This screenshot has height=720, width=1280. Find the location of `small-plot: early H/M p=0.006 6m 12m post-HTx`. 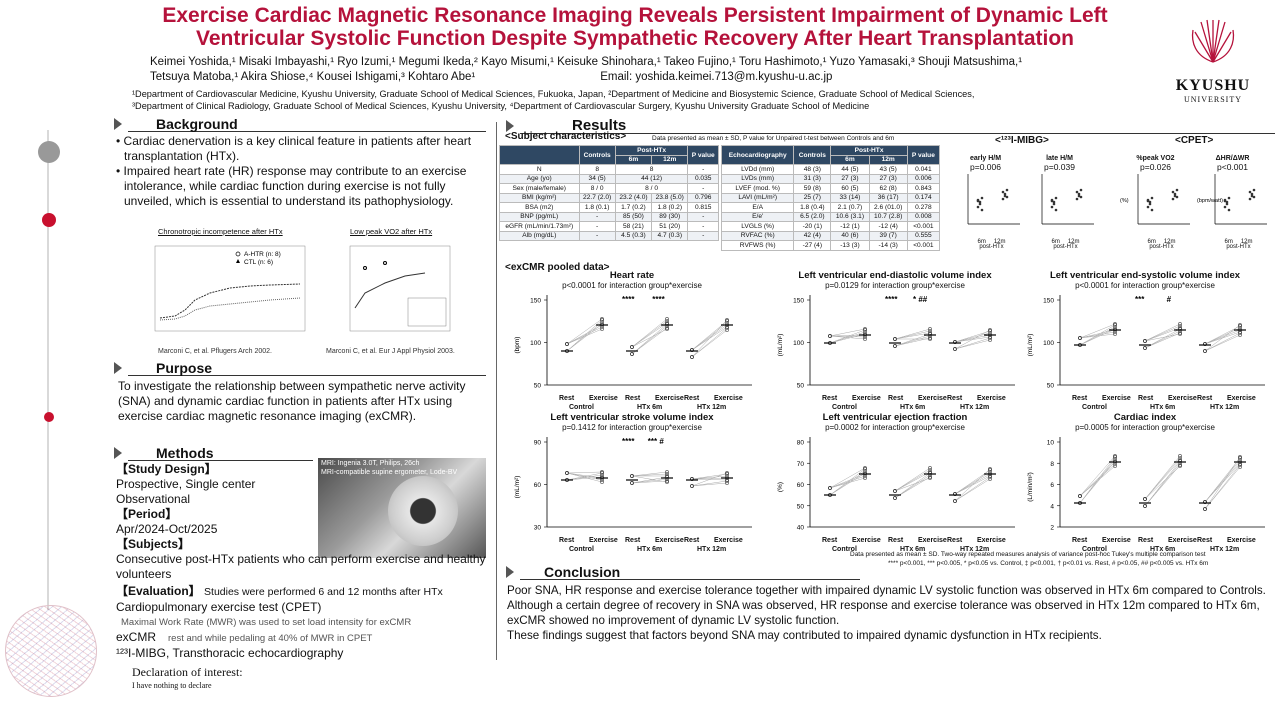

small-plot: early H/M p=0.006 6m 12m post-HTx is located at coordinates (985, 202).